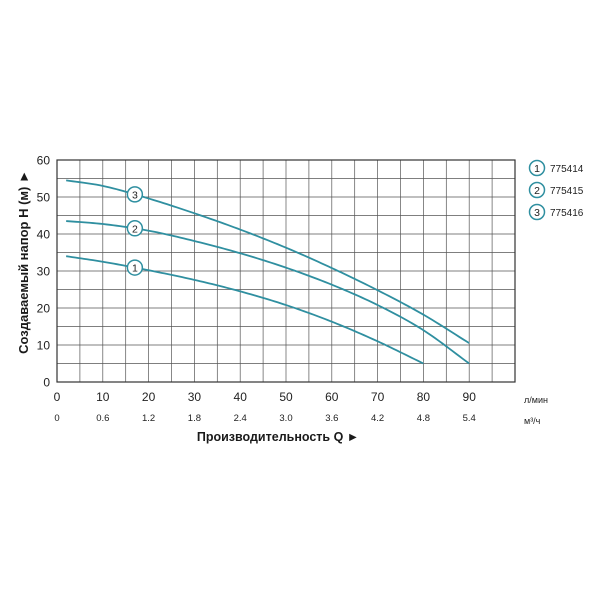  Describe the element at coordinates (46, 383) in the screenshot. I see `y-tick-label: 0` at that location.